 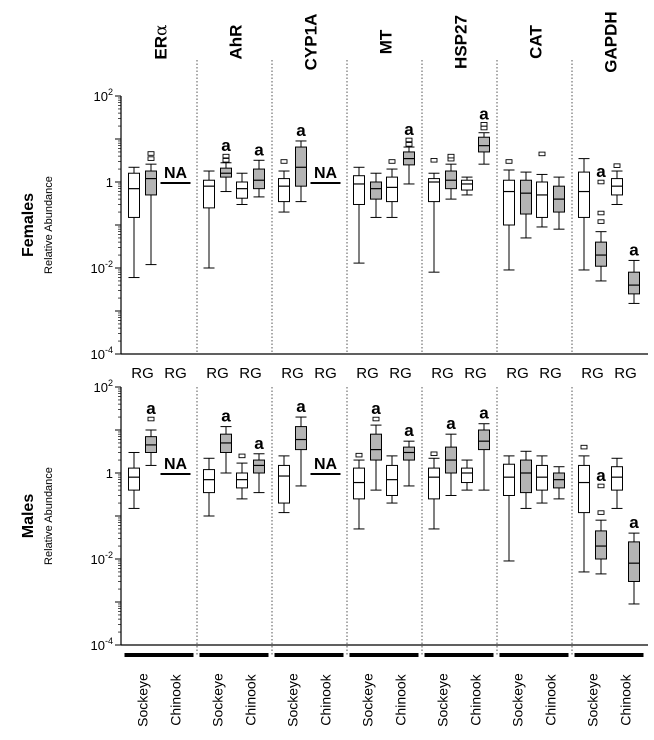 What do you see at coordinates (311, 42) in the screenshot?
I see `gene-label-2: CYP1A` at bounding box center [311, 42].